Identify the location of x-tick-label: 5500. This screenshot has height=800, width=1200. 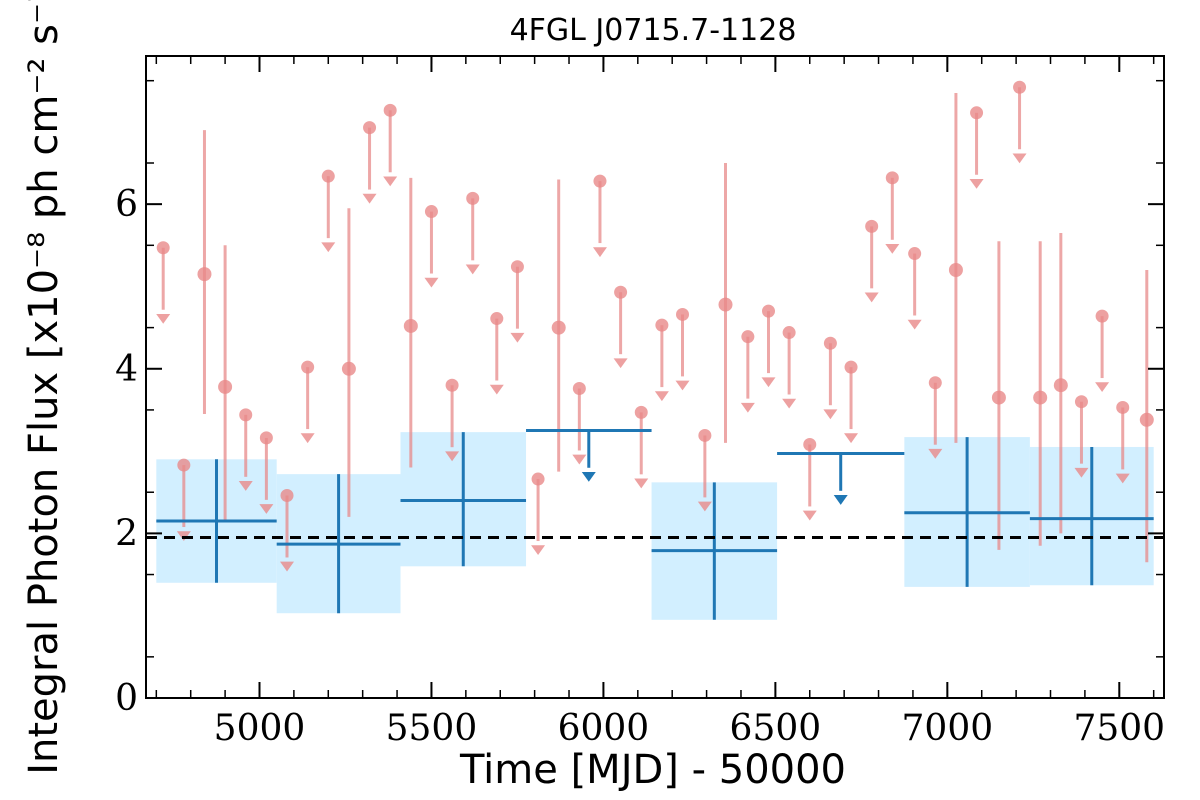
(432, 728).